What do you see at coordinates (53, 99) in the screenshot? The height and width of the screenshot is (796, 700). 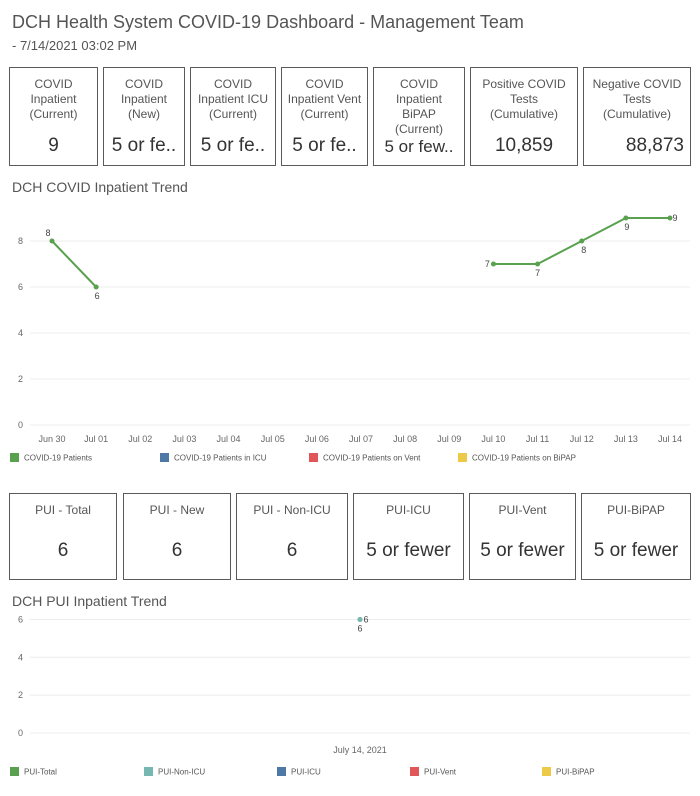 I see `kpi-label: COVID Inpatient (Current)` at bounding box center [53, 99].